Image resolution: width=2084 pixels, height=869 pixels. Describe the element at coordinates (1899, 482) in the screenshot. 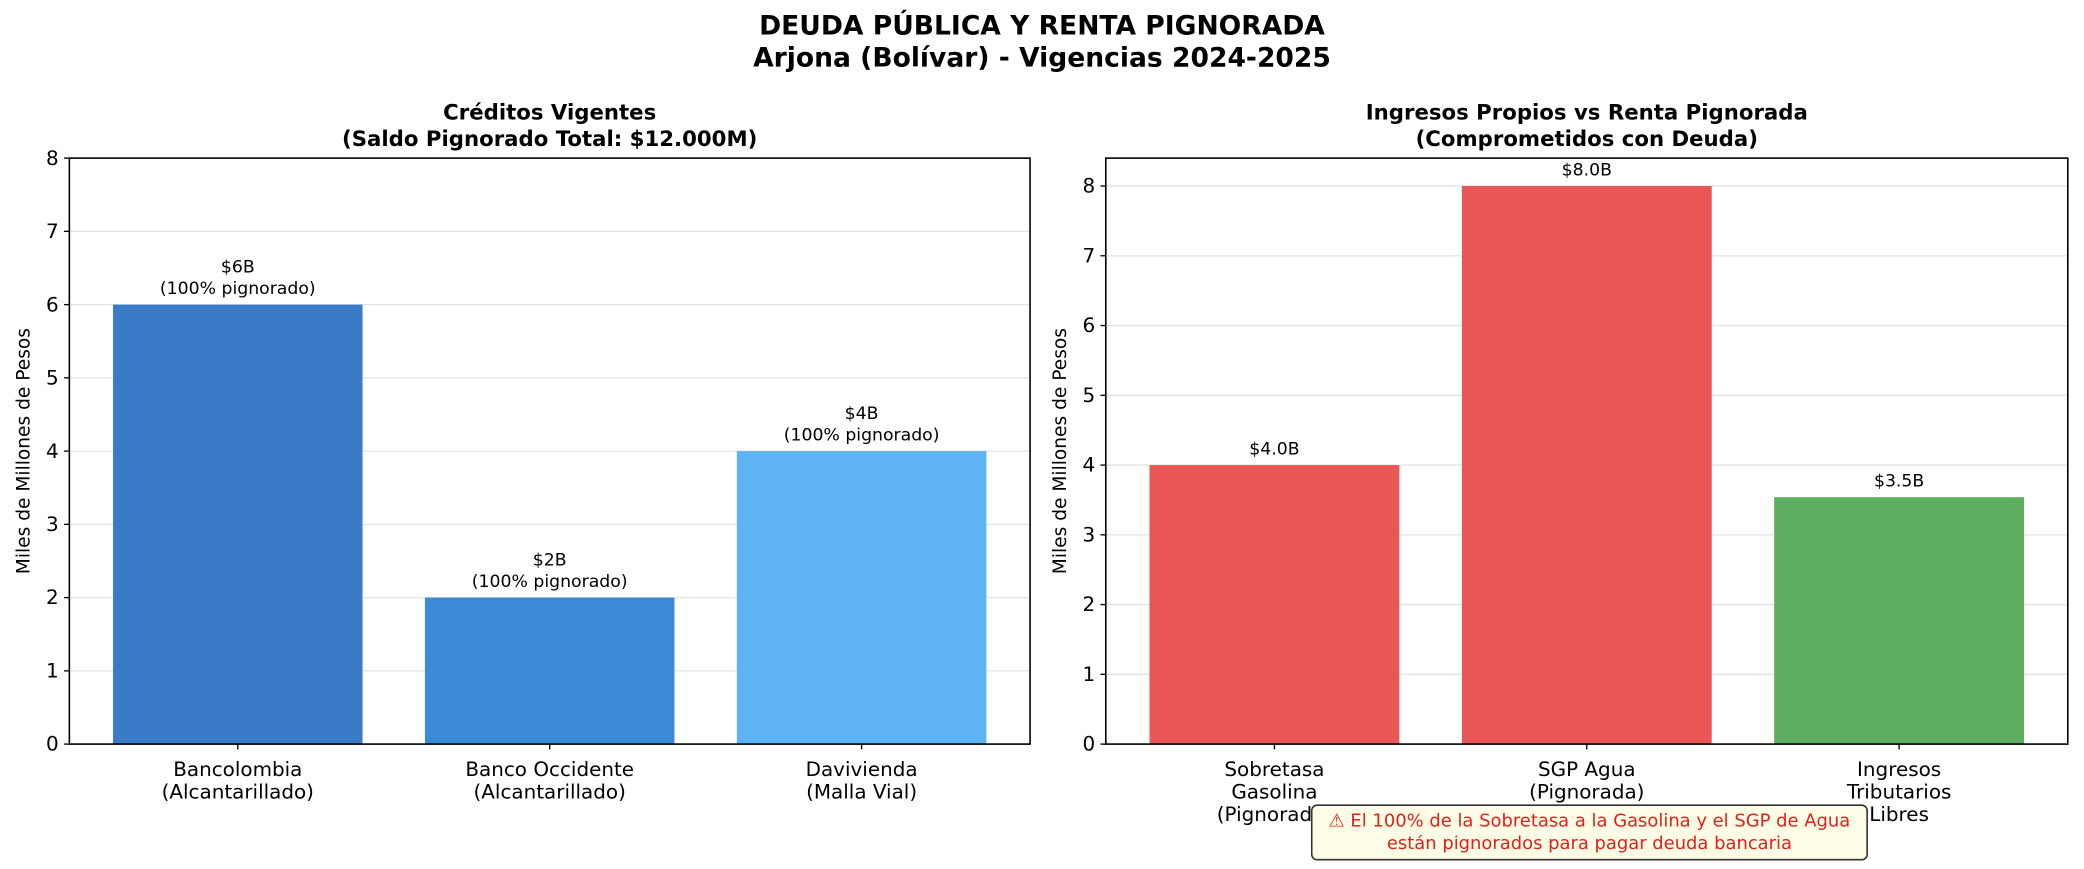

I see `value-label: $3.5B` at that location.